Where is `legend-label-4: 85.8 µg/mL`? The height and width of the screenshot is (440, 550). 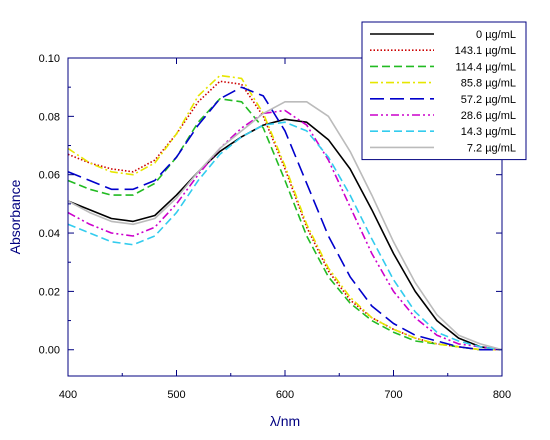
legend-label-4: 85.8 µg/mL is located at coordinates (488, 84).